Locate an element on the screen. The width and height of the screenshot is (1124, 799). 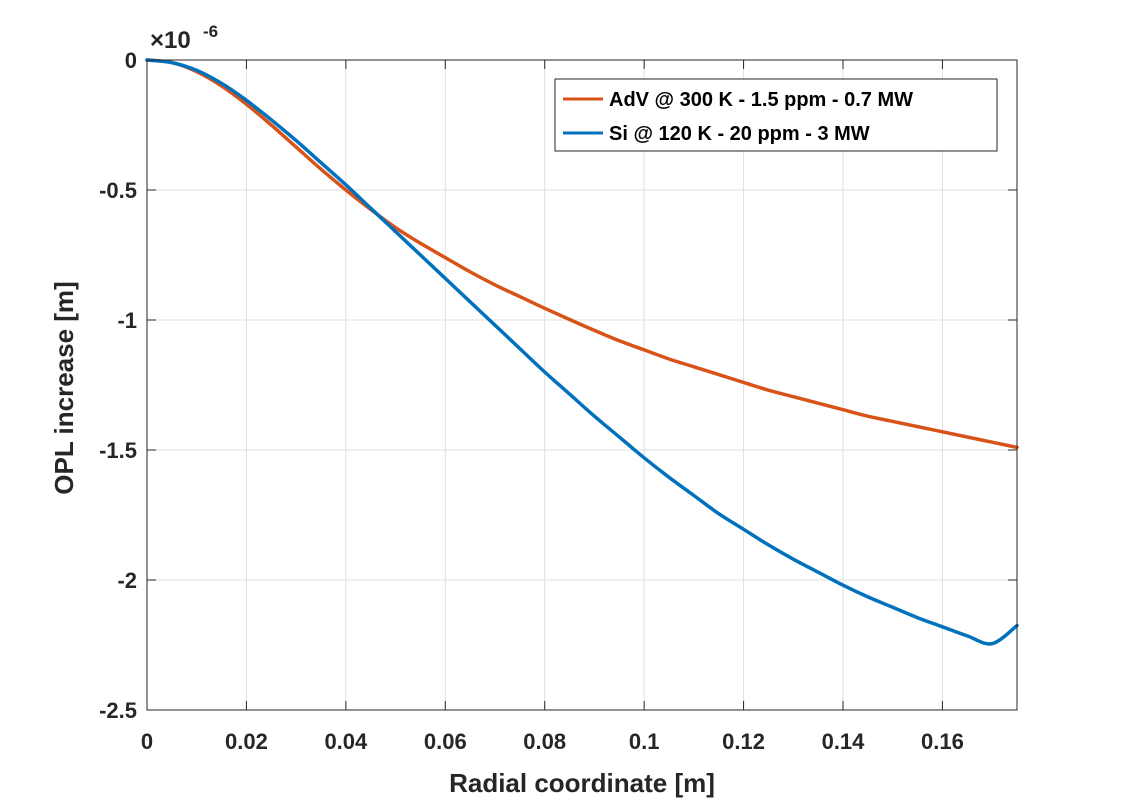
y-axis-label: OPL increase [m] is located at coordinates (64, 387).